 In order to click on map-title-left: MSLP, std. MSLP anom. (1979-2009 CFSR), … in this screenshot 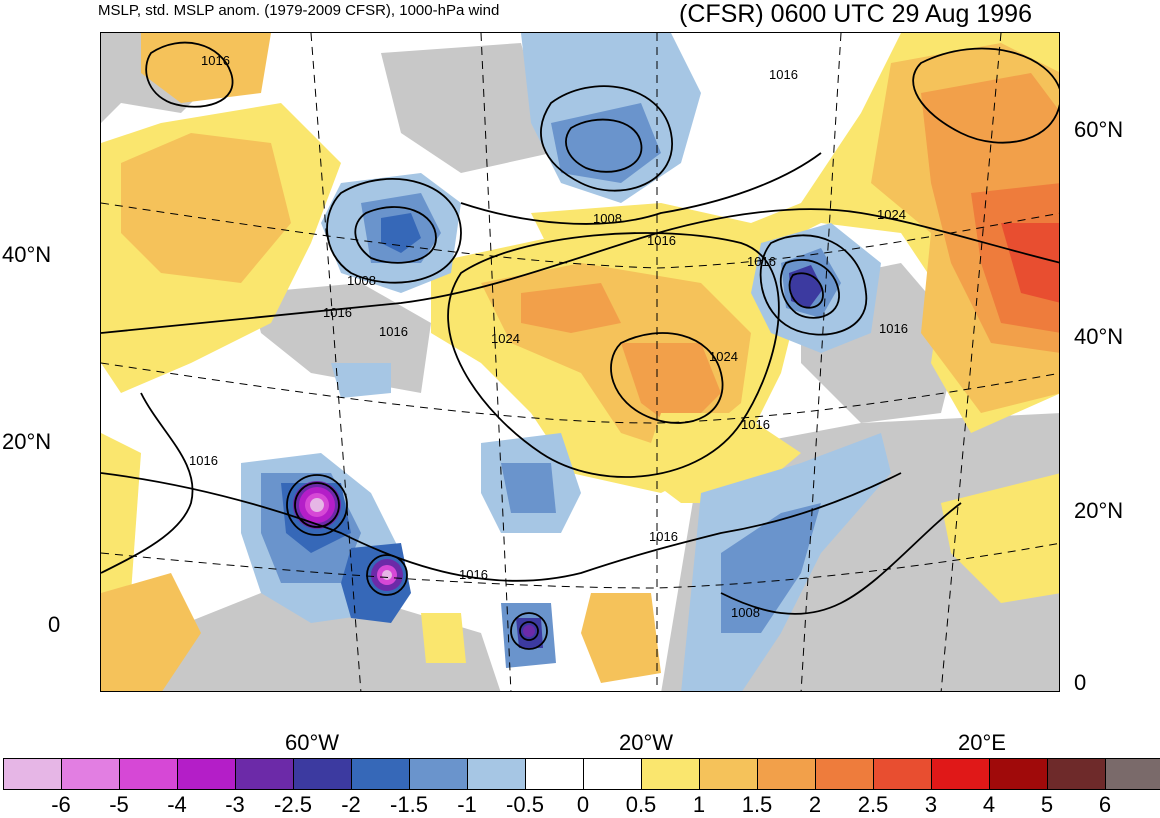, I will do `click(299, 10)`.